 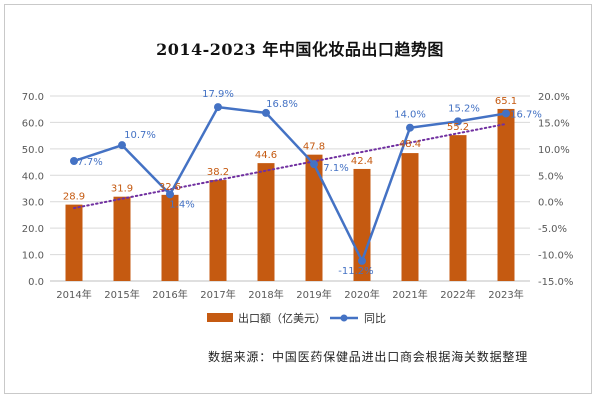 I want to click on yoy-value-label: 16.7%, so click(x=526, y=114).